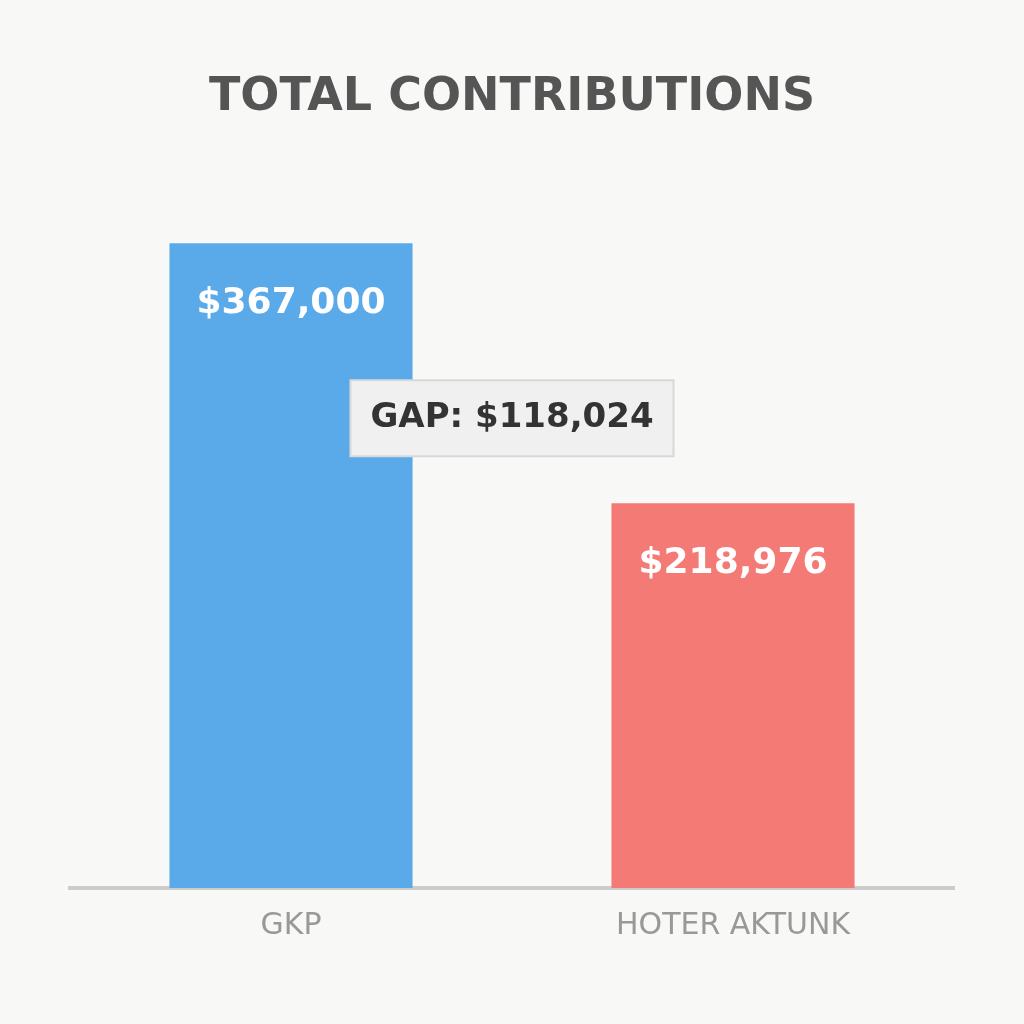  I want to click on data-label: $218,976, so click(733, 560).